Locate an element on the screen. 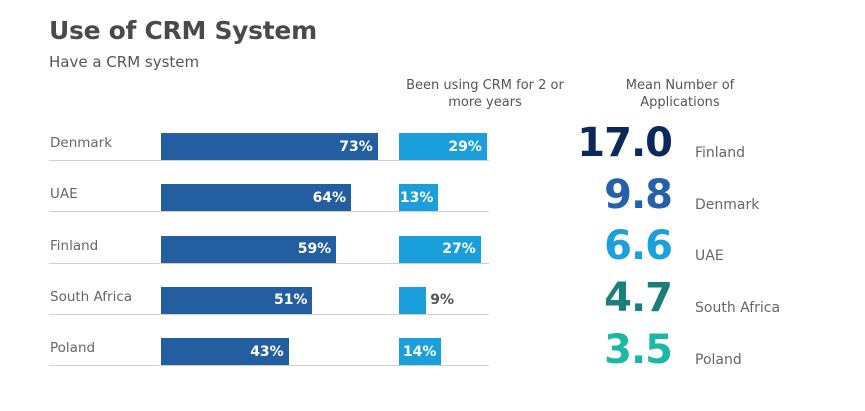  bar-have-crm: 51% is located at coordinates (237, 300).